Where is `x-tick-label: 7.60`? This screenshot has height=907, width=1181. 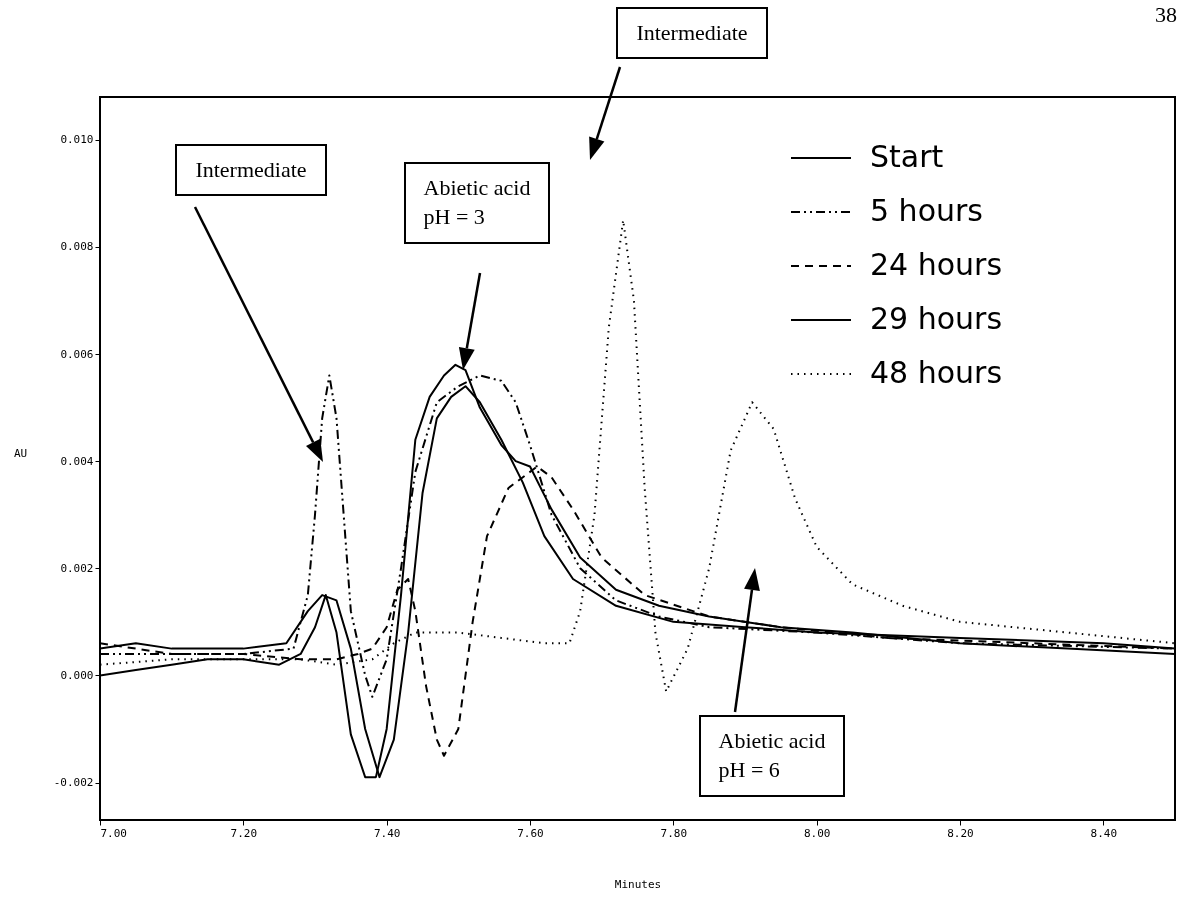 x-tick-label: 7.60 is located at coordinates (530, 833).